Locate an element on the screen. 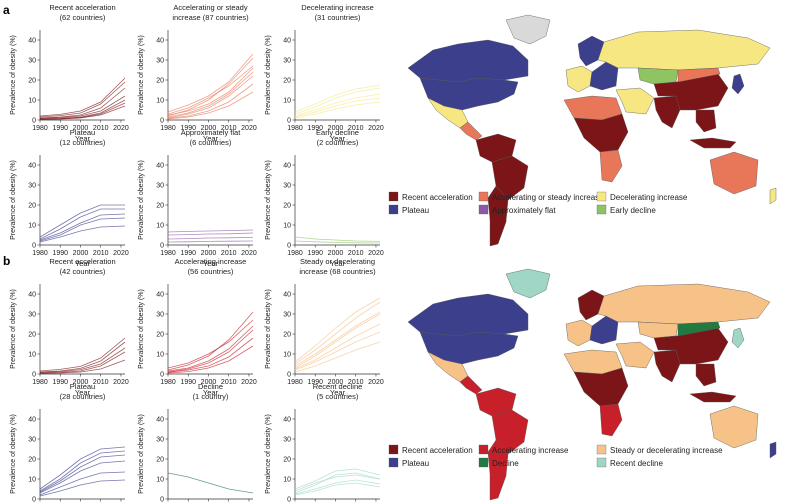  chart-title-line: Approximately flat is located at coordinates (211, 132).